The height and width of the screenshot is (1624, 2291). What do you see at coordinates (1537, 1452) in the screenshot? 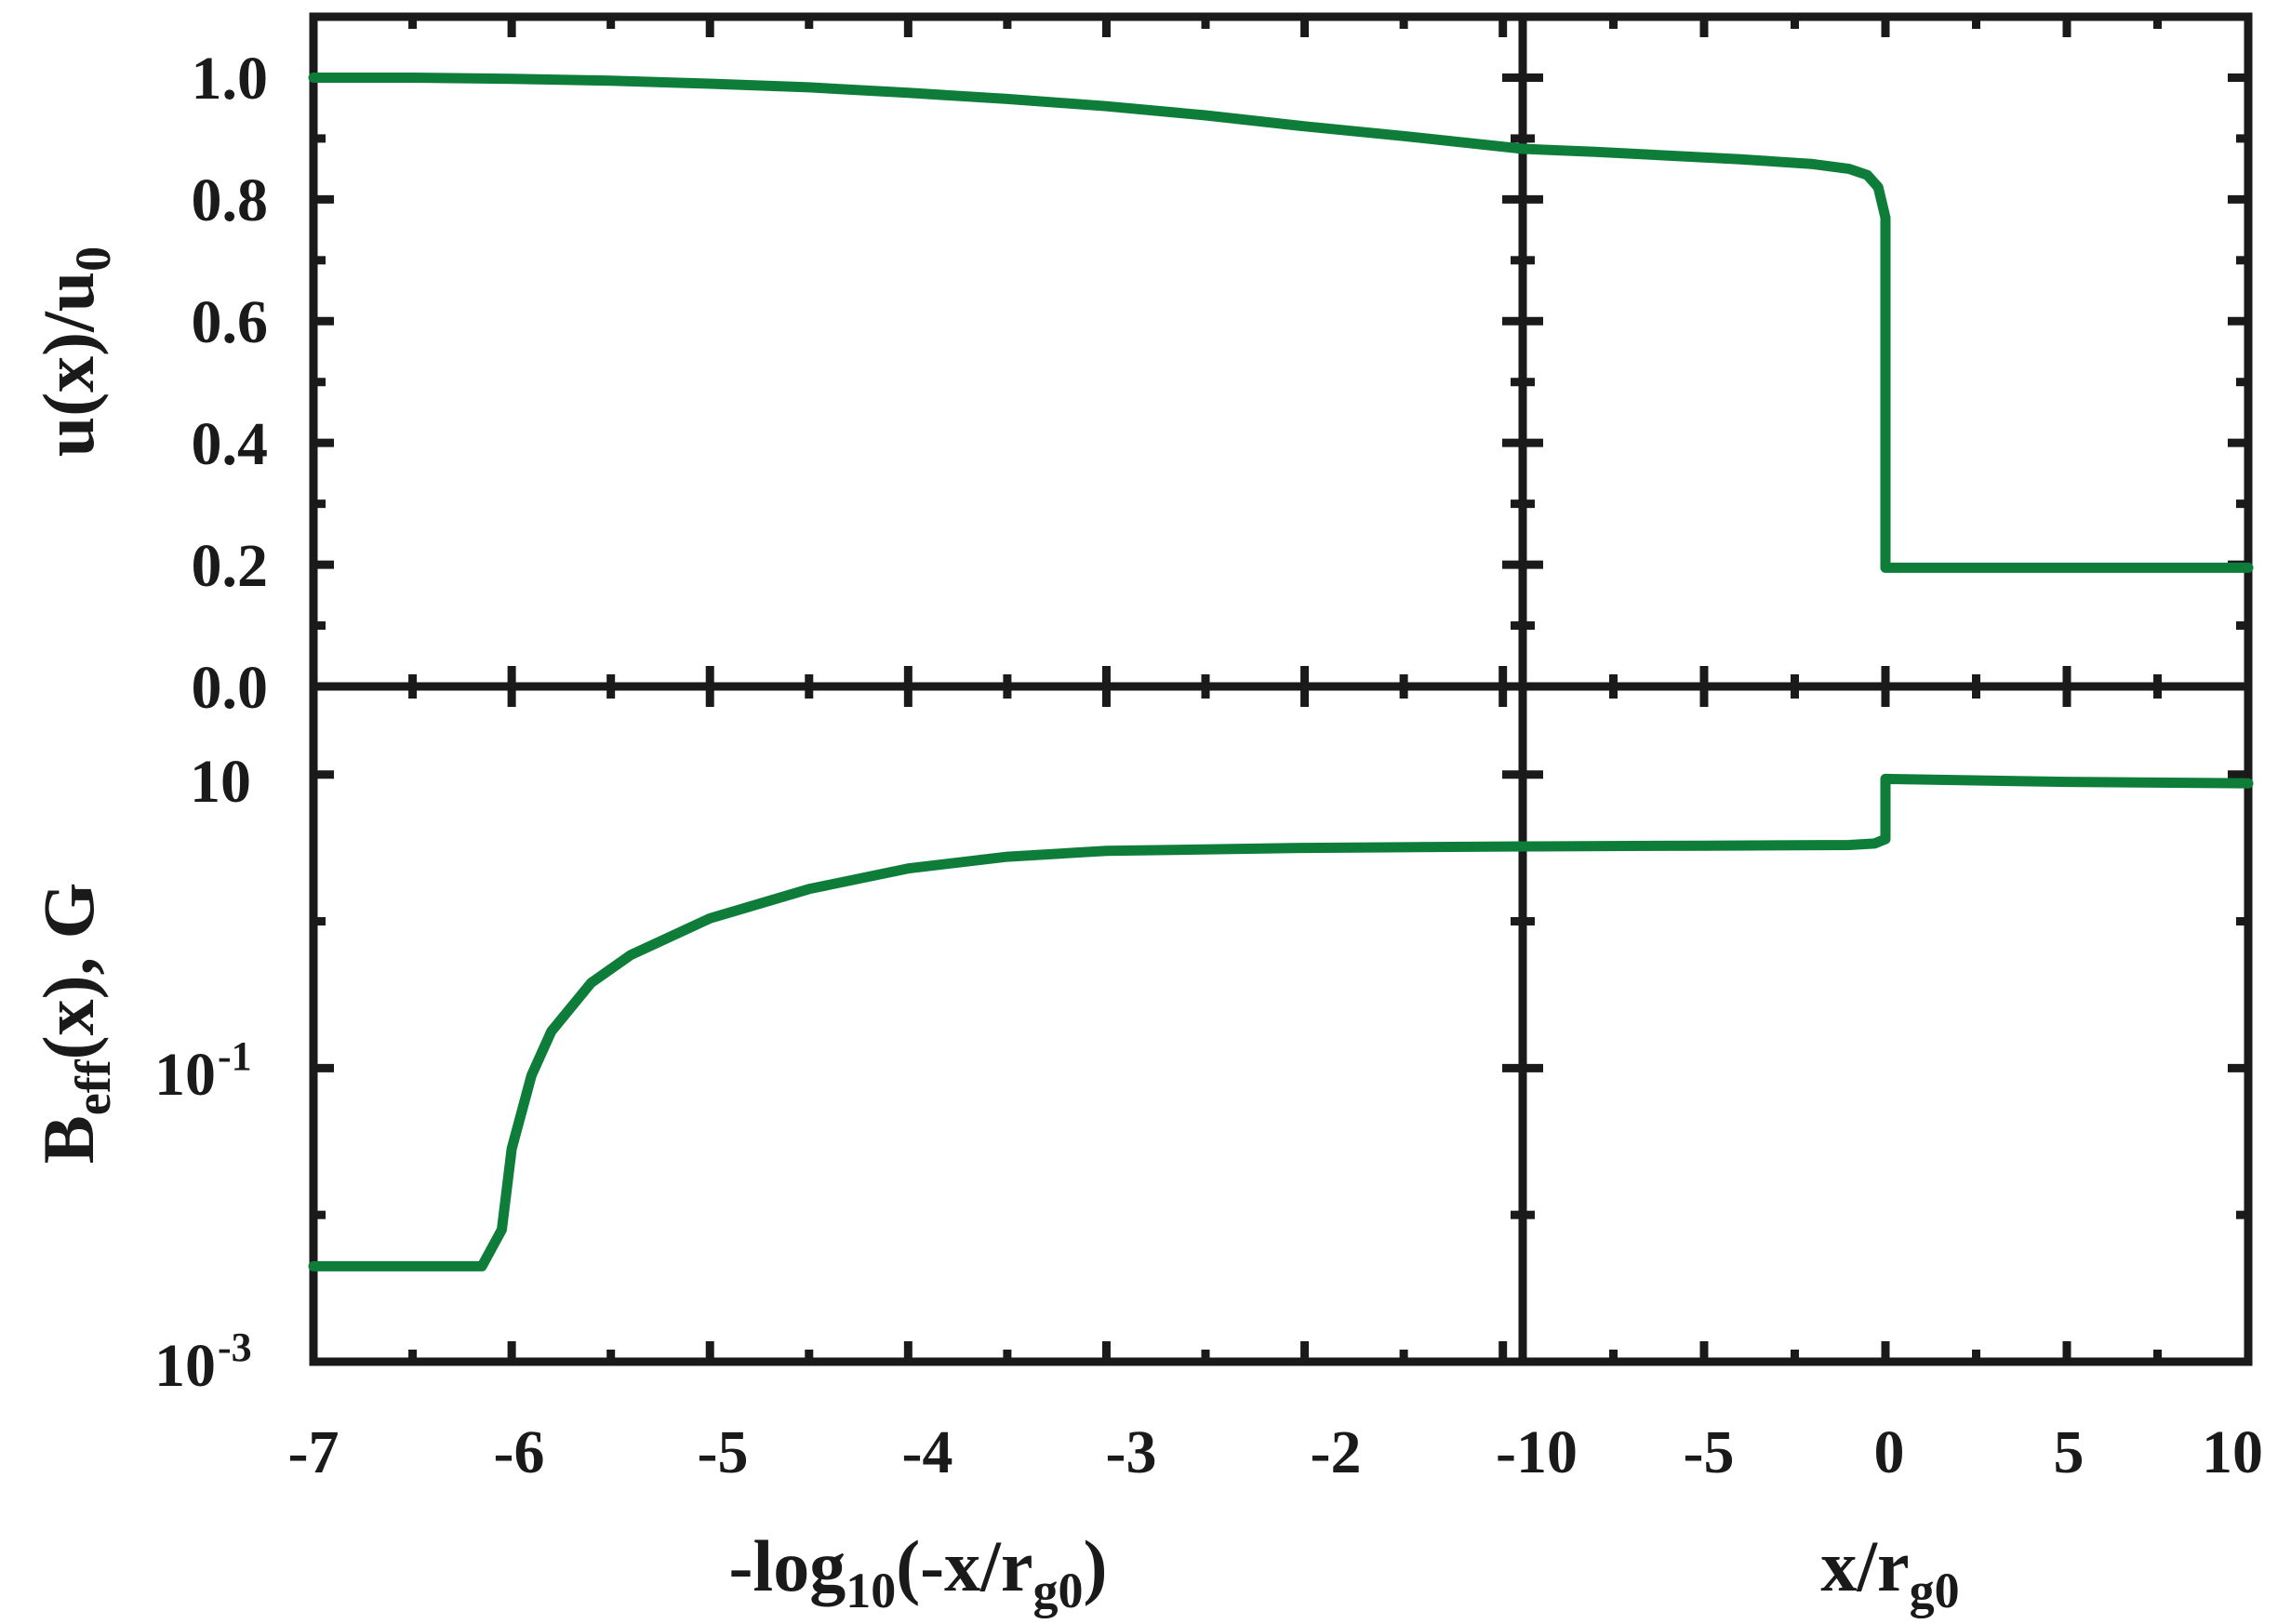
I see `x-tick-label-right-0: -10` at bounding box center [1537, 1452].